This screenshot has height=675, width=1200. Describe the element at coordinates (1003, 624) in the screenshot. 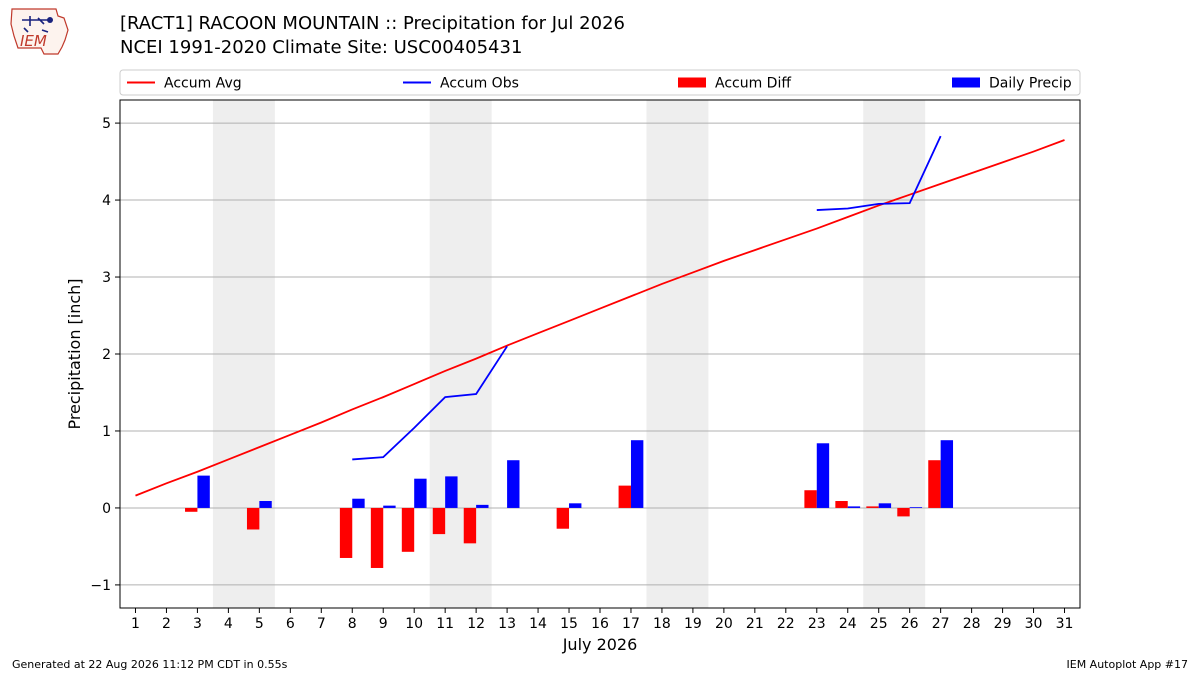

I see `x-tick-label: 29` at that location.